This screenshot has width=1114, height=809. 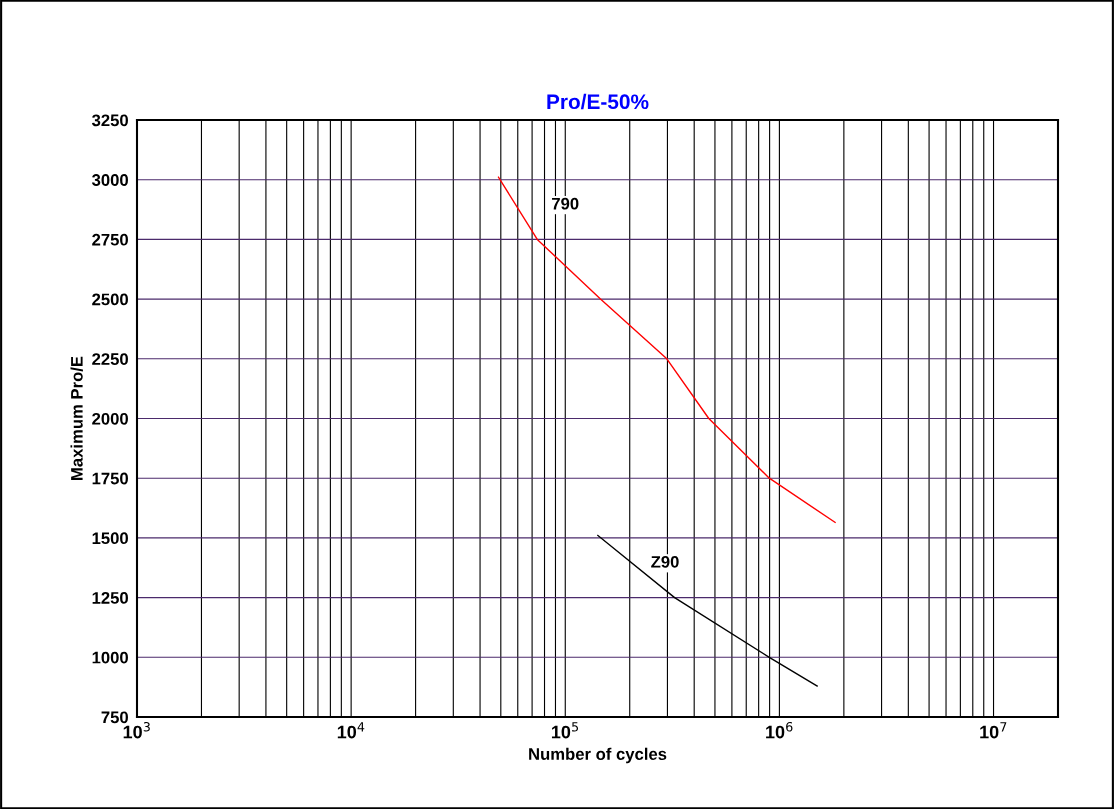 What do you see at coordinates (598, 101) in the screenshot?
I see `chart-title: Pro/E-50%` at bounding box center [598, 101].